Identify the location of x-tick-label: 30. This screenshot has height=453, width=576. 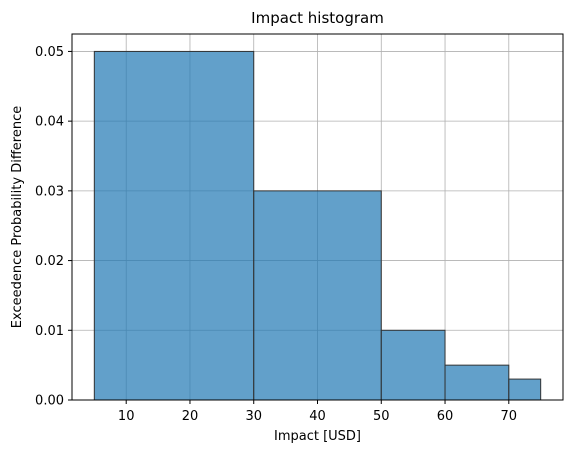
(253, 416).